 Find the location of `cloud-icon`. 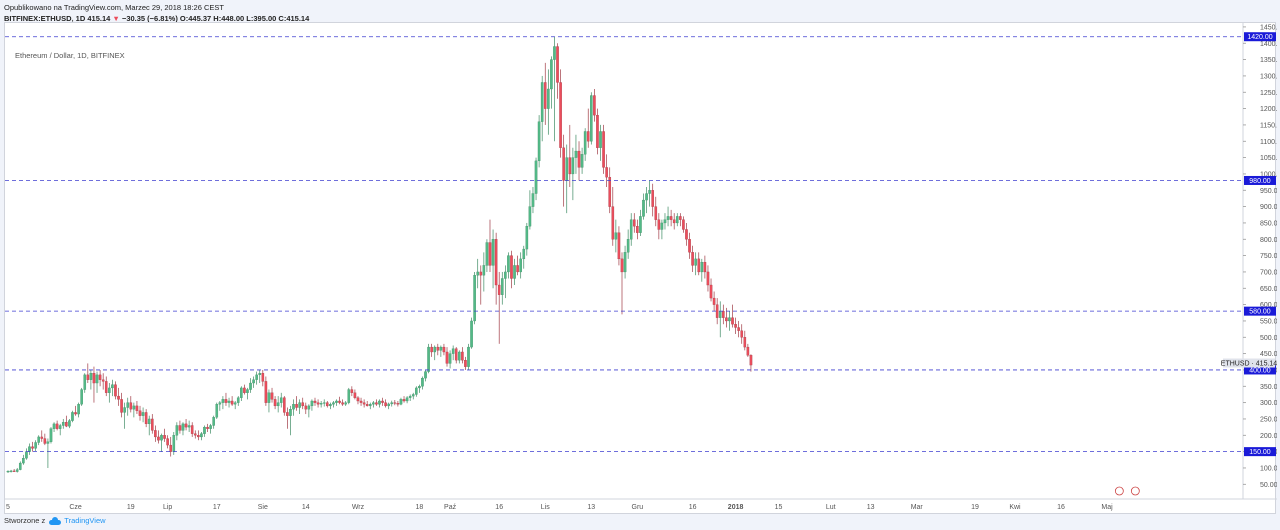

cloud-icon is located at coordinates (55, 520).